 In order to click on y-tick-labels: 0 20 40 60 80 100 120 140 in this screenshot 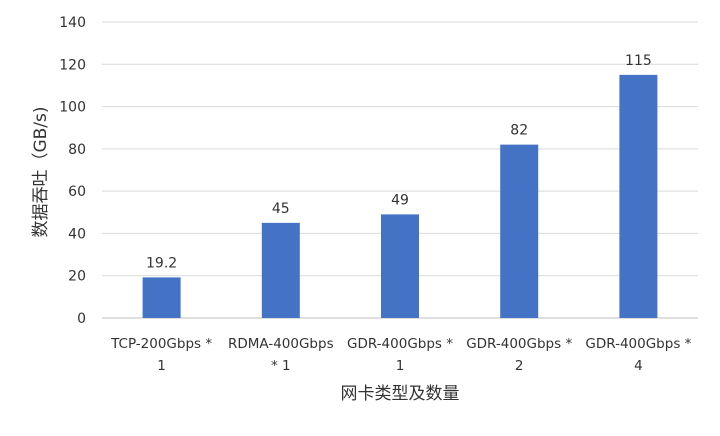, I will do `click(72, 171)`.